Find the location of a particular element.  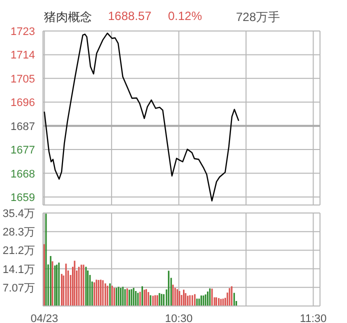

y-tick-label: 1677 is located at coordinates (22, 150).